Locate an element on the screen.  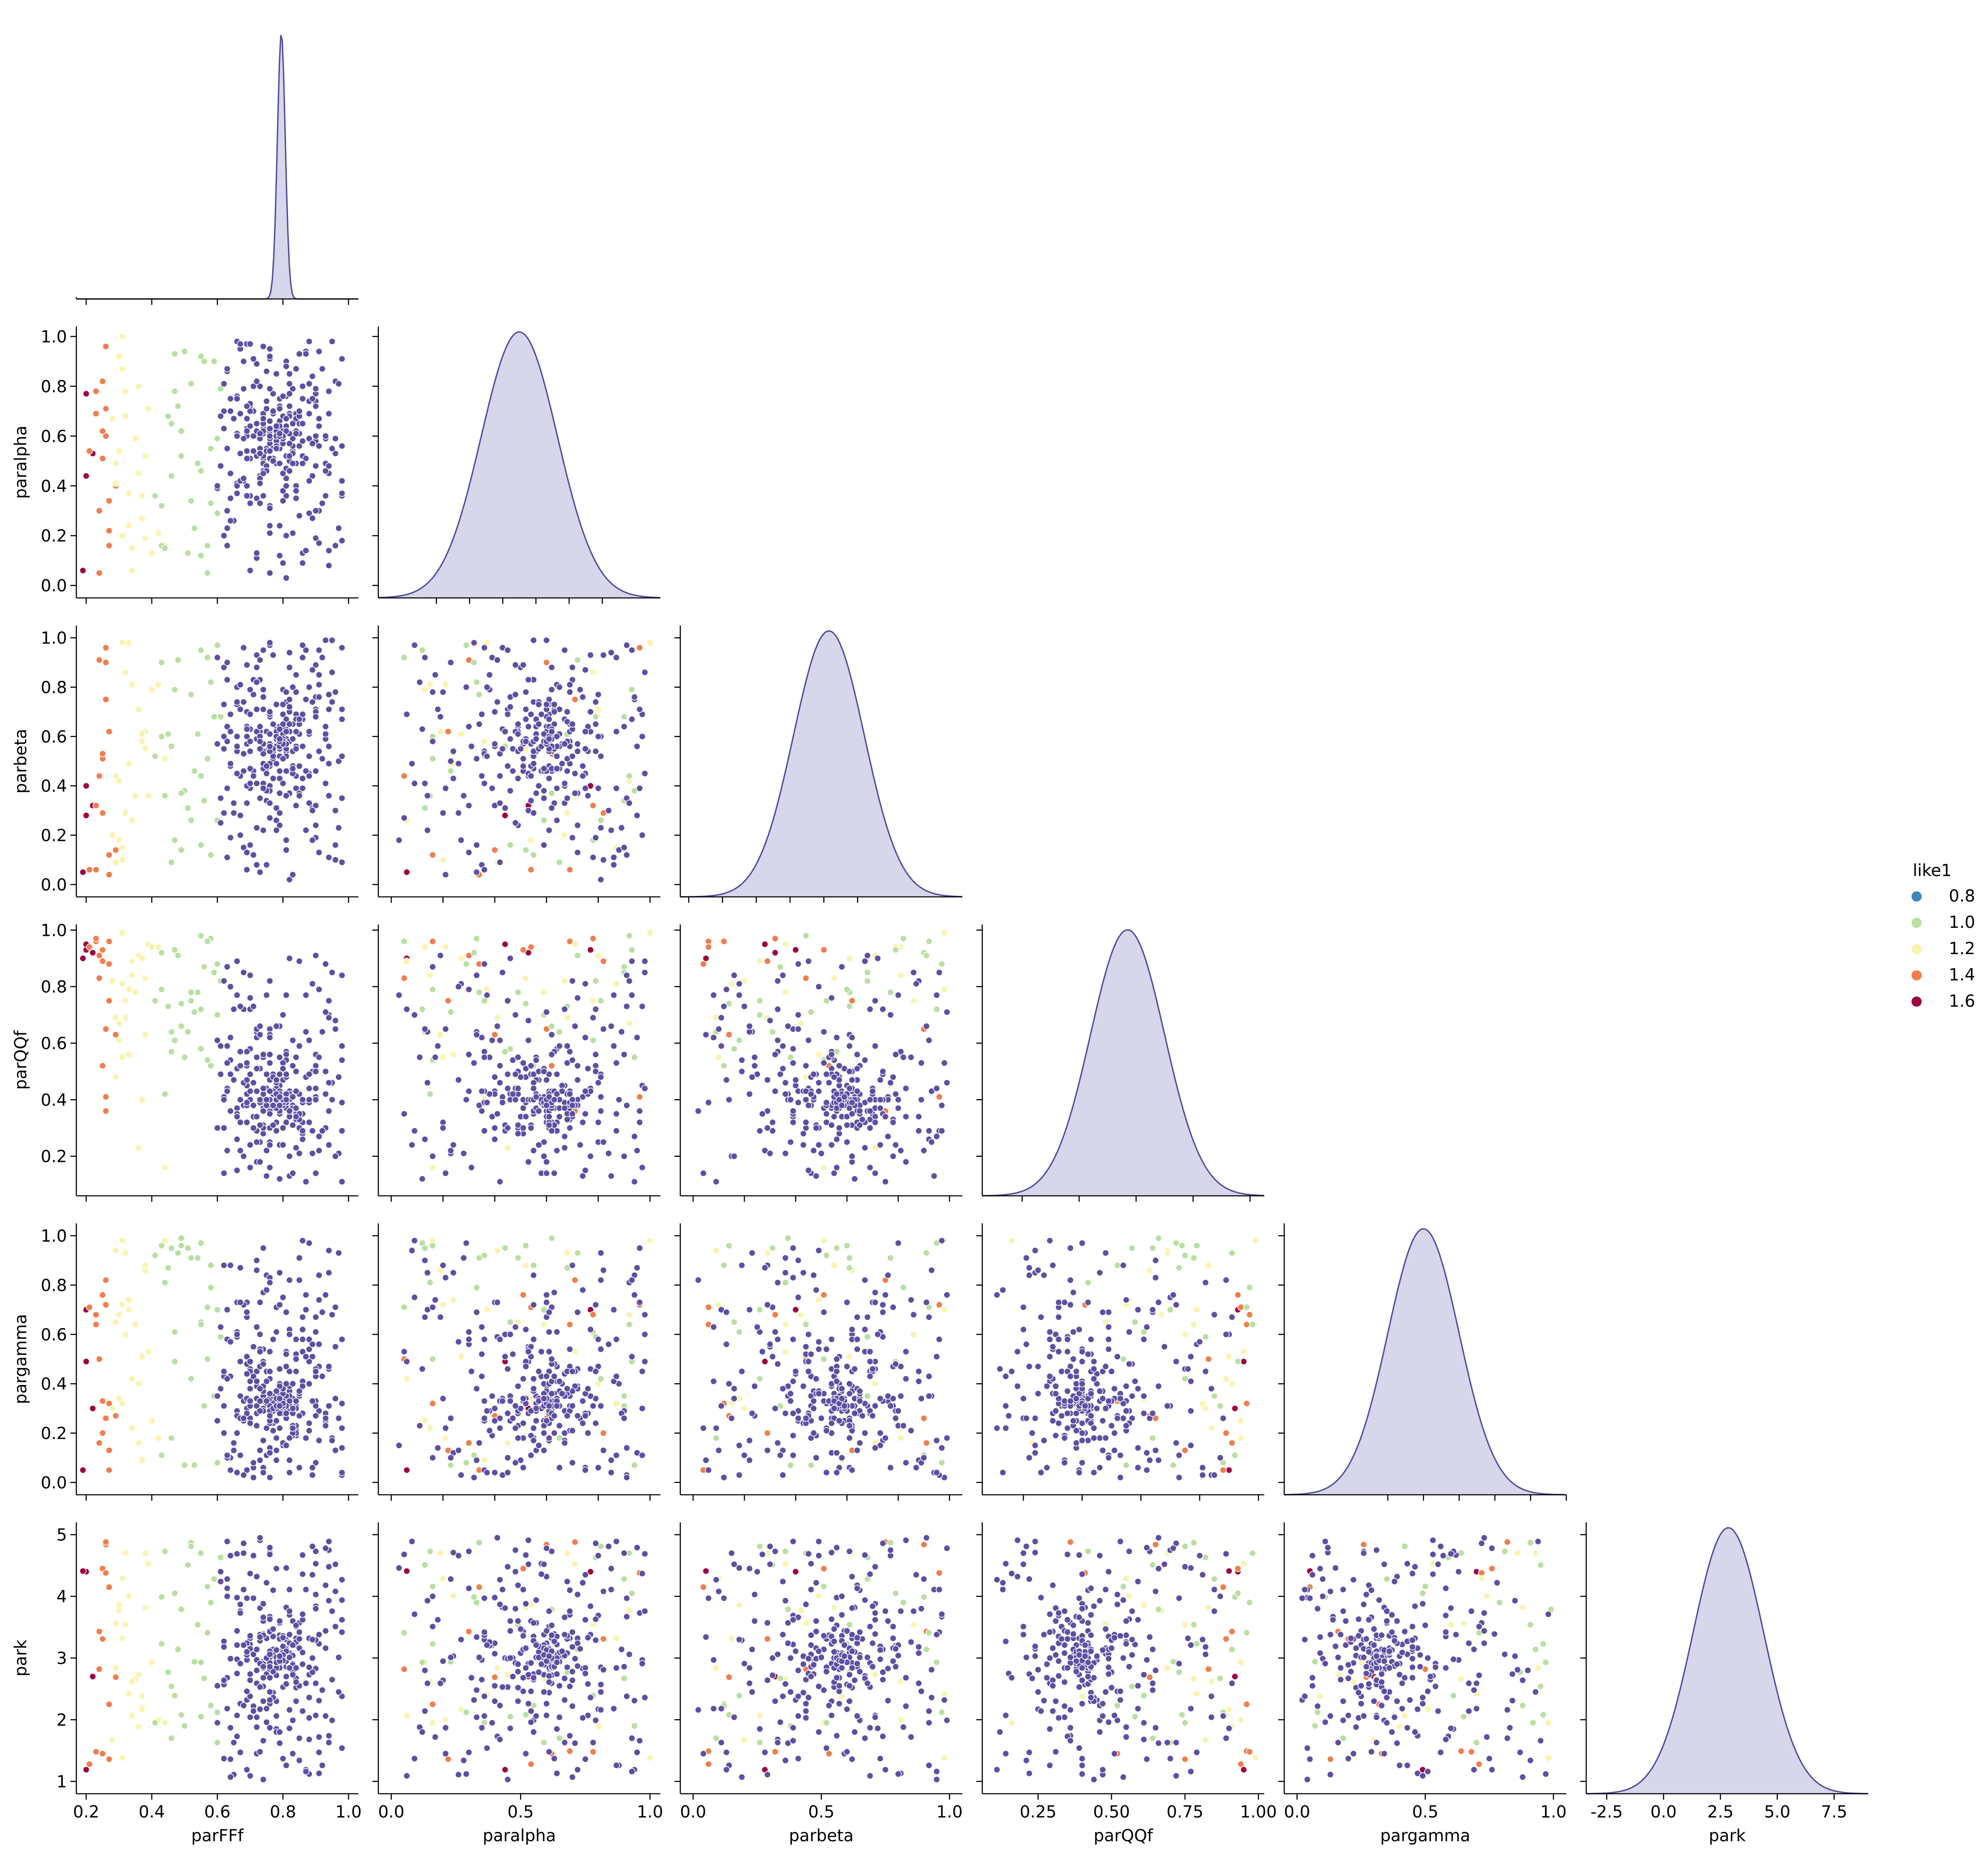
y-tick-label: 0.0 is located at coordinates (54, 1483).